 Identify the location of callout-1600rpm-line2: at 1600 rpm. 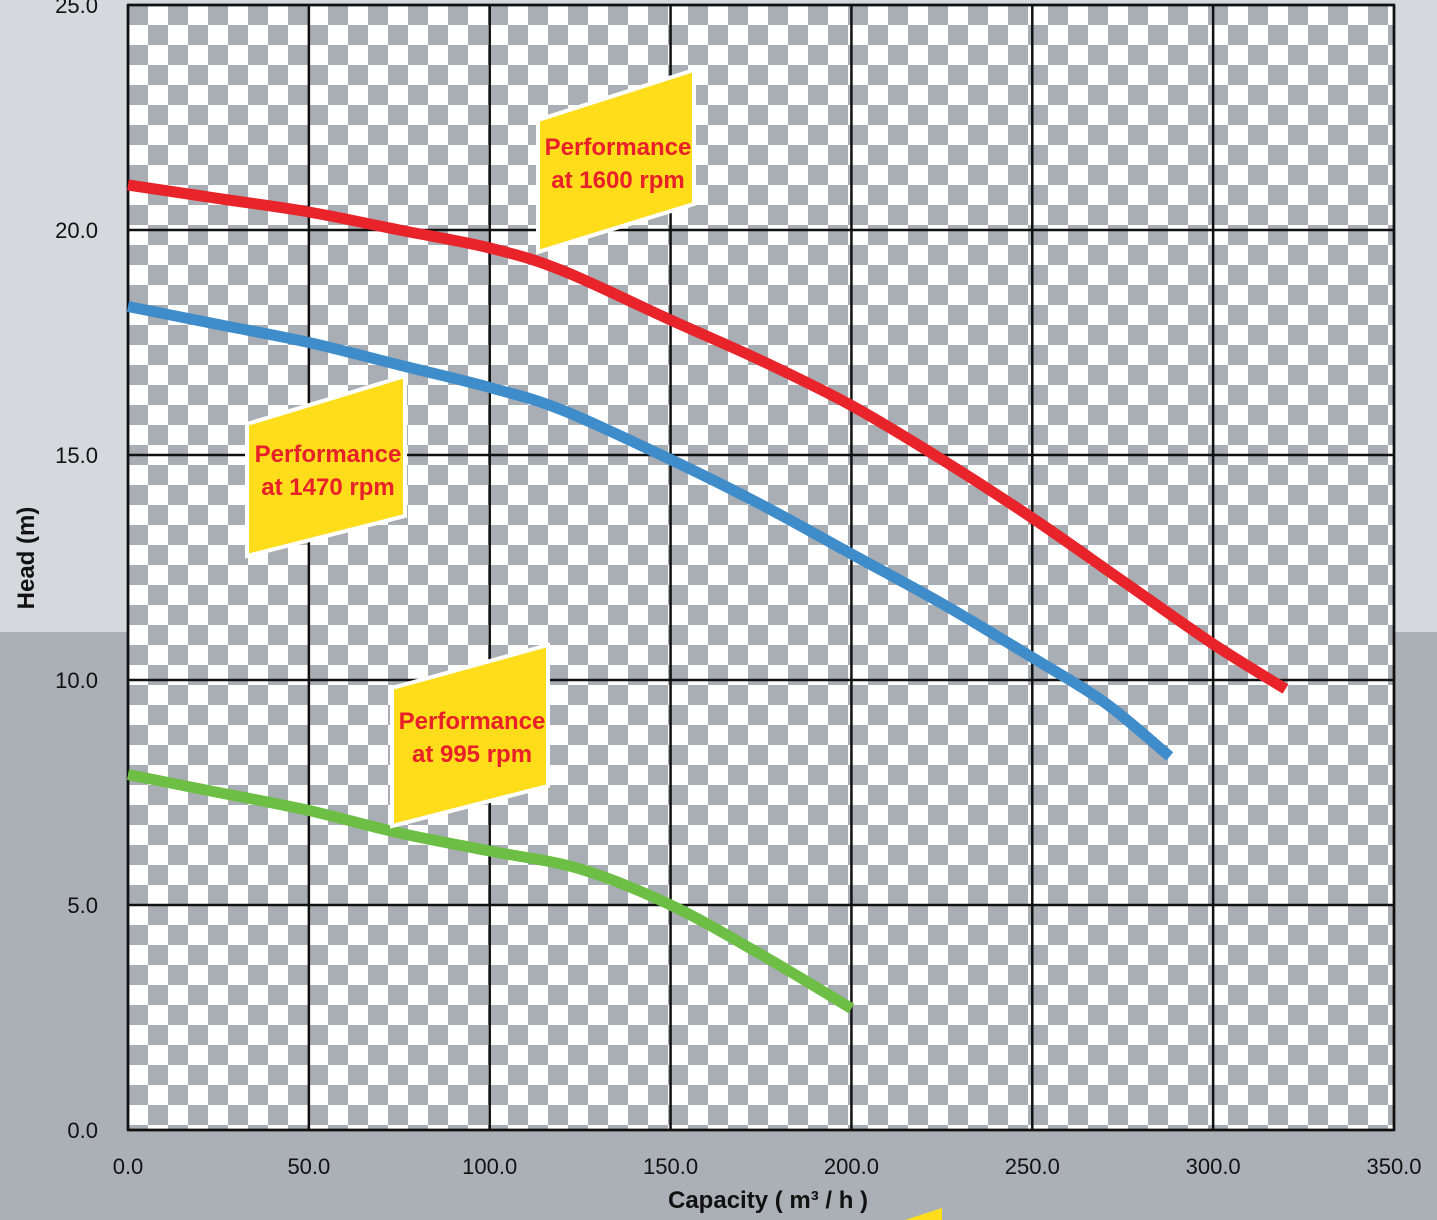
(617, 180).